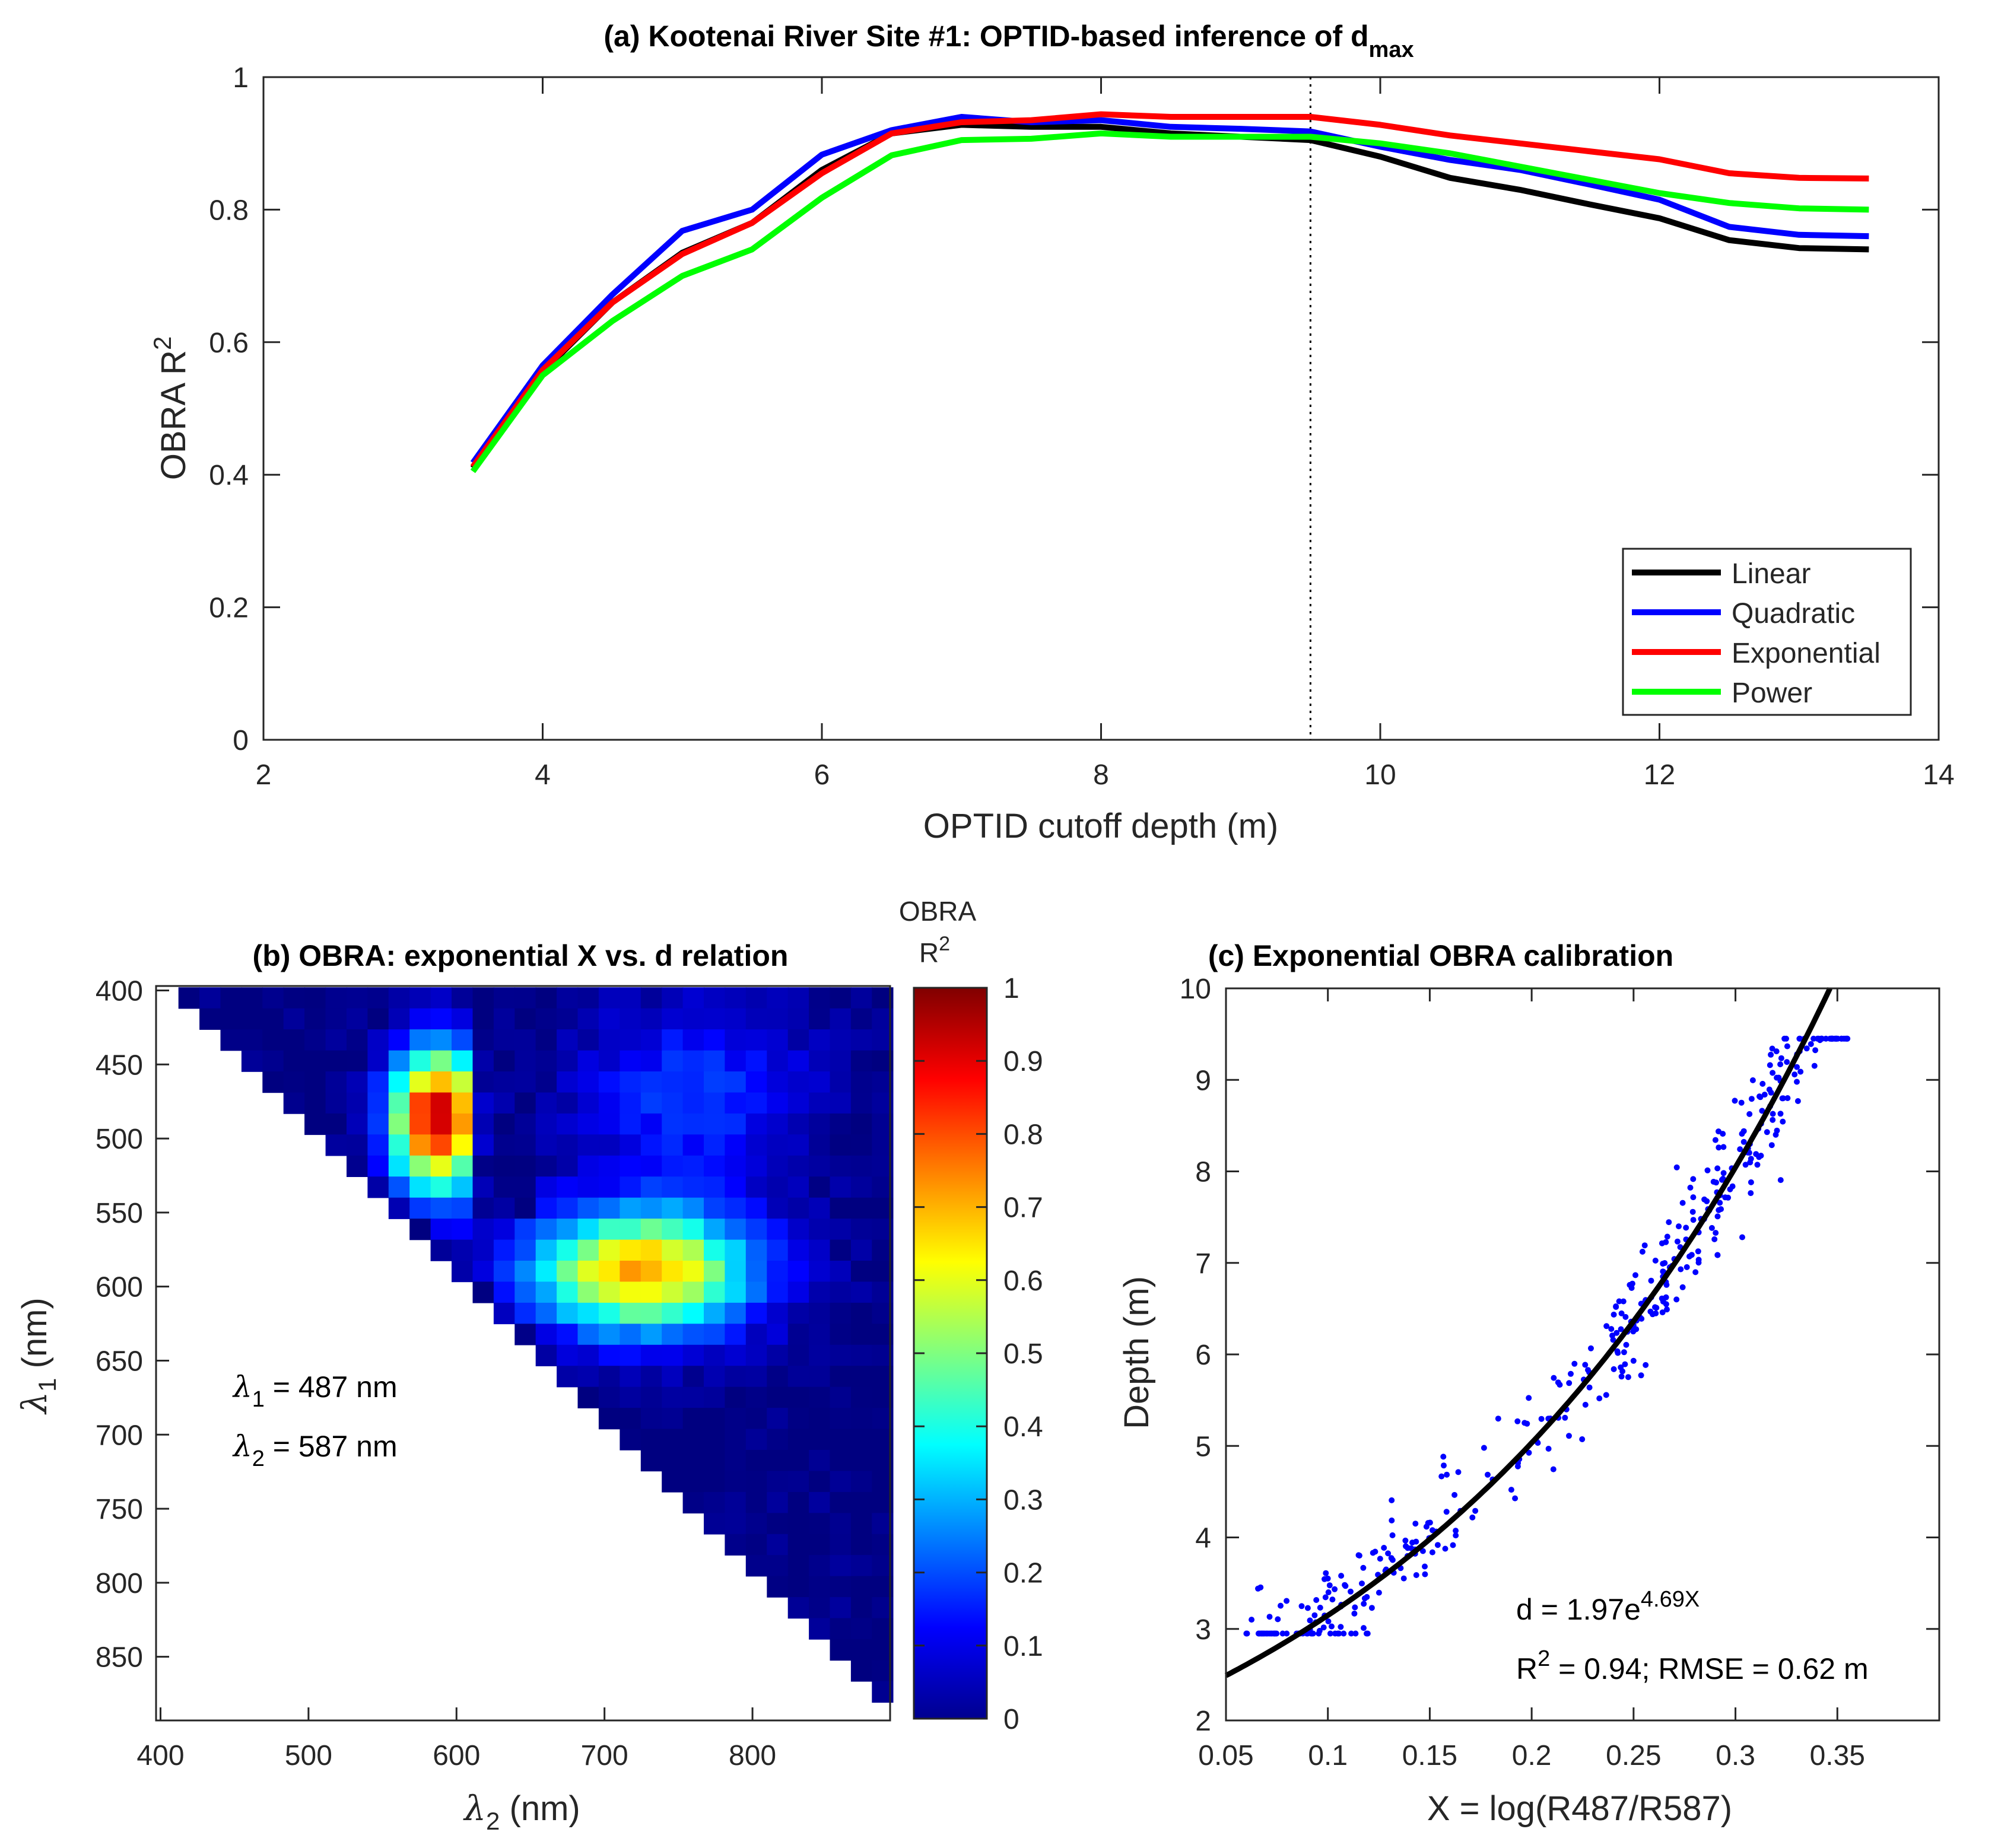  What do you see at coordinates (1023, 1646) in the screenshot?
I see `colorbar-tick-label: 0.1` at bounding box center [1023, 1646].